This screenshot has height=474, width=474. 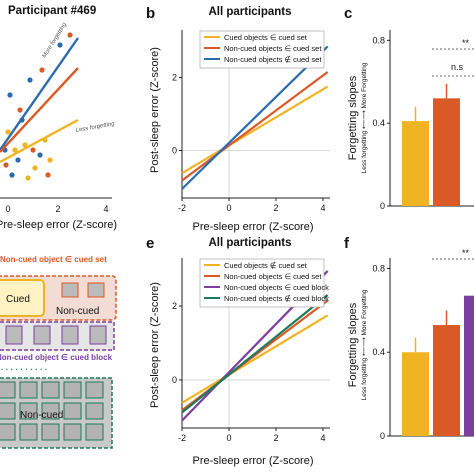 I want to click on noncued-block-label: Non-cued, so click(x=41, y=415).